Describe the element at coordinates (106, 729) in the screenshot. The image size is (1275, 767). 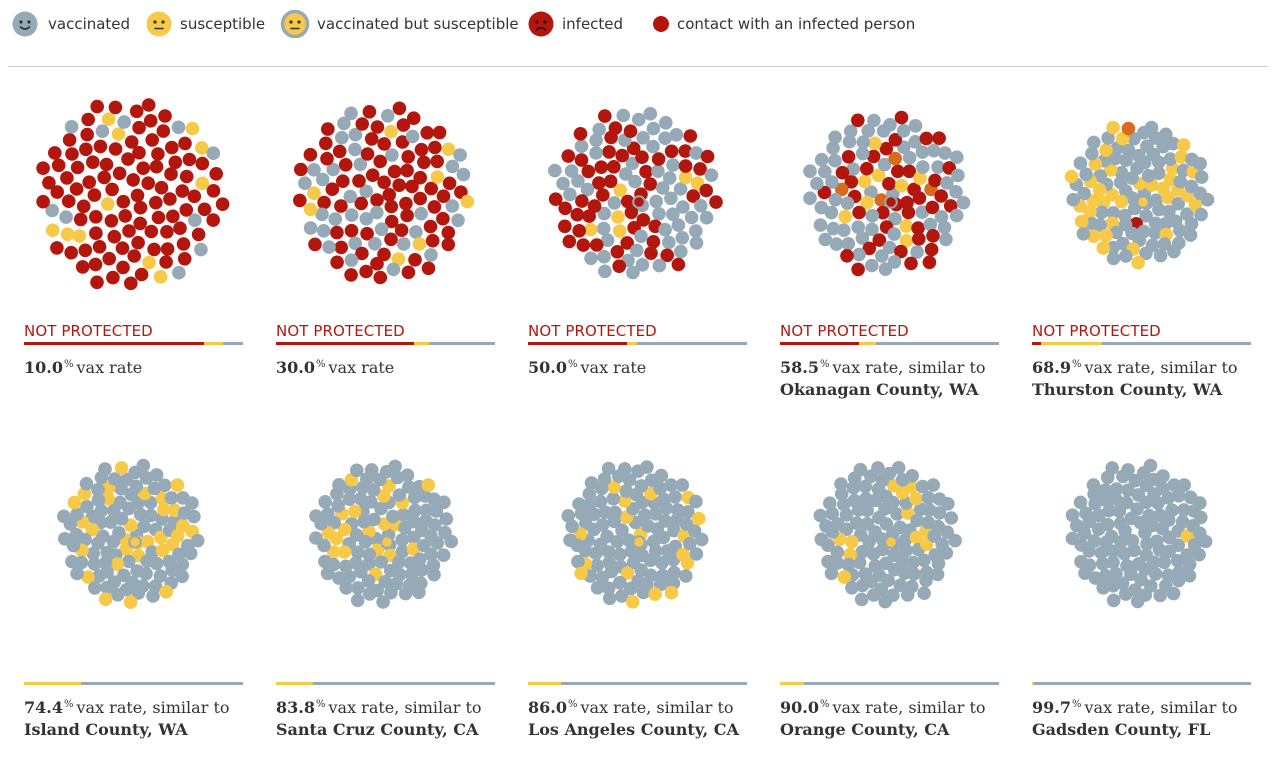
I see `similar-county: Island County, WA` at that location.